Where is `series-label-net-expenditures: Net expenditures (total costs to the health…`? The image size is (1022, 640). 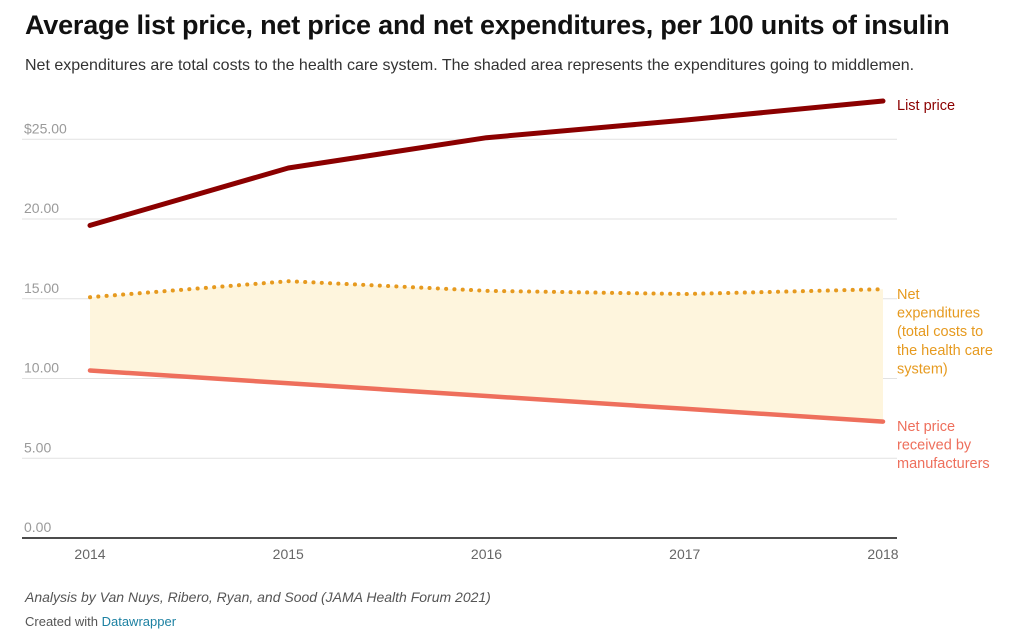
series-label-net-expenditures: Net expenditures (total costs to the health… is located at coordinates (945, 332).